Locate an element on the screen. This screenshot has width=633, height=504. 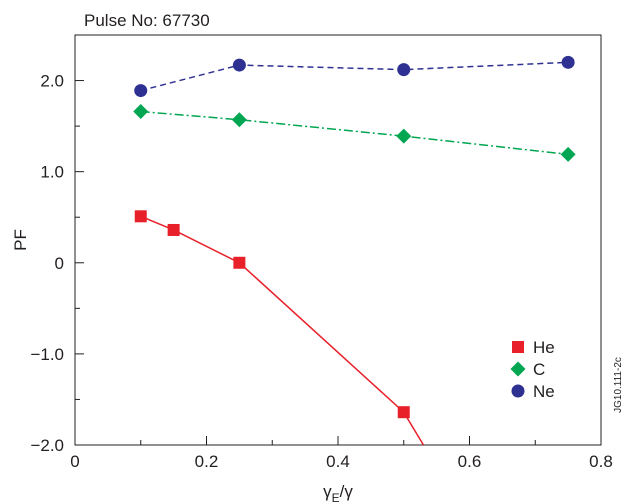
x-tick-label: 0.4 is located at coordinates (338, 461).